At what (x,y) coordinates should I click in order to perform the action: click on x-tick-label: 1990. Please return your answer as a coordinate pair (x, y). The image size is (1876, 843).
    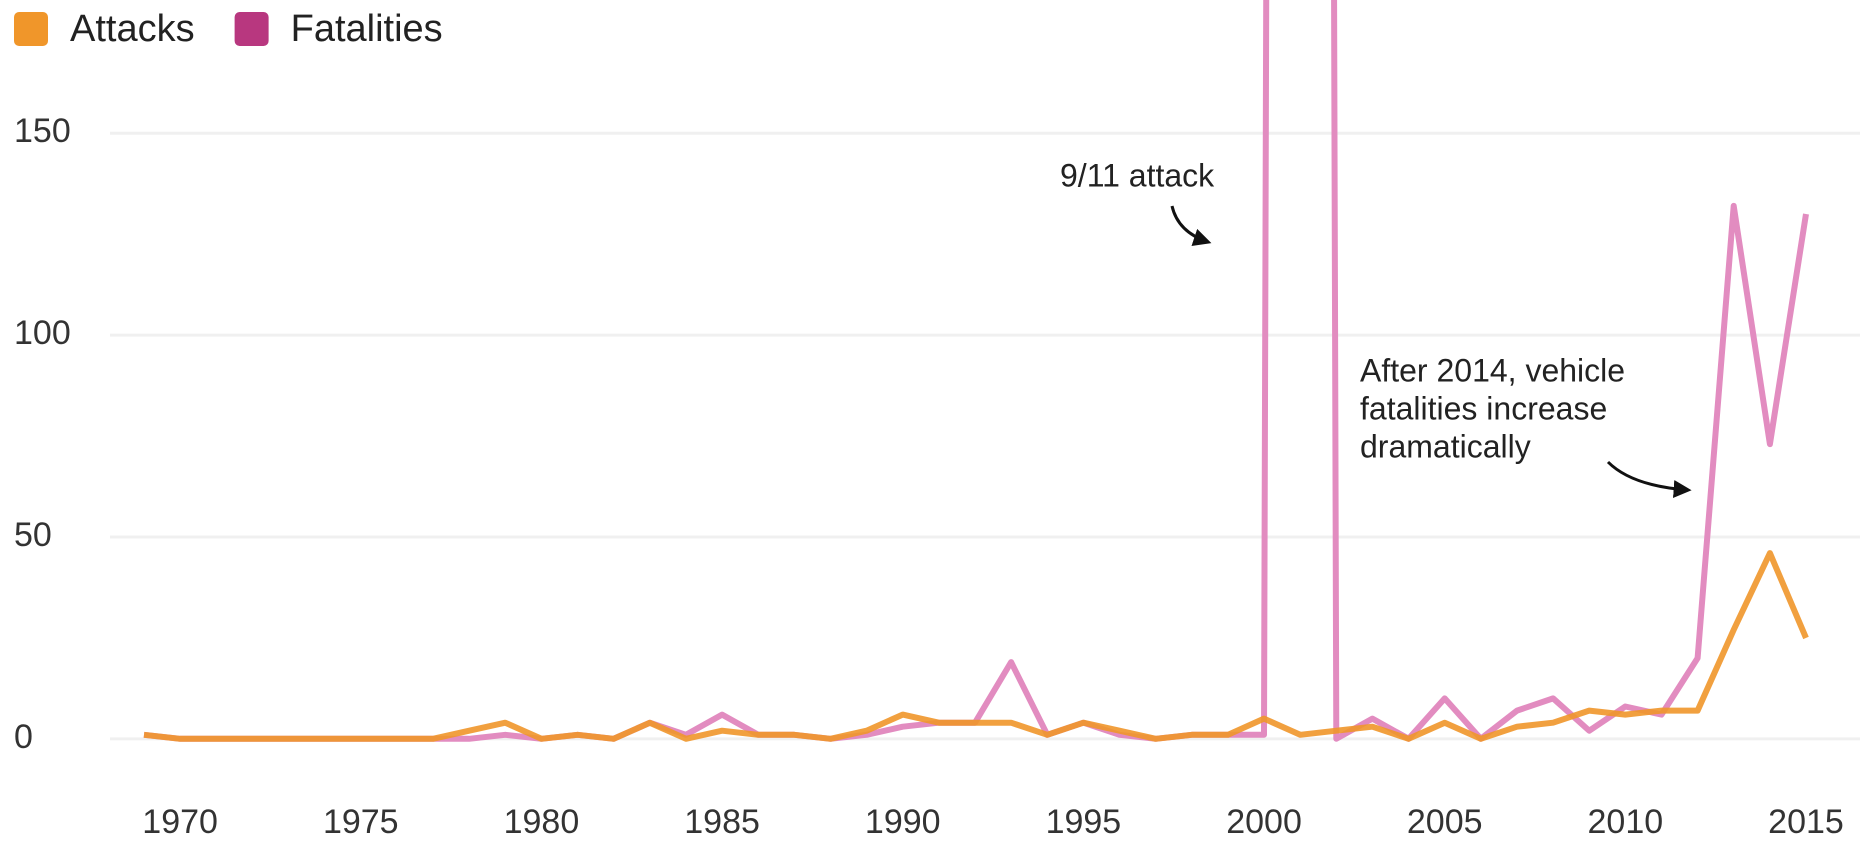
    Looking at the image, I should click on (903, 822).